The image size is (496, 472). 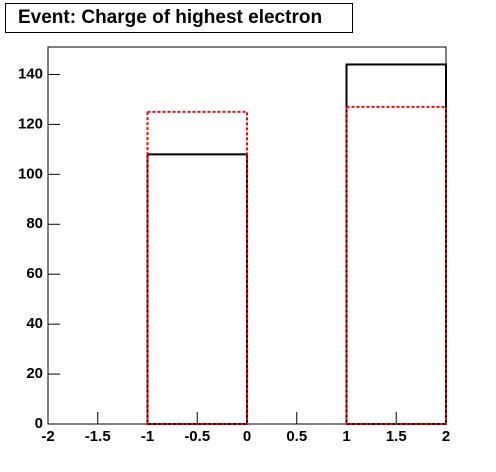 What do you see at coordinates (197, 436) in the screenshot?
I see `x-tick-label: -0.5` at bounding box center [197, 436].